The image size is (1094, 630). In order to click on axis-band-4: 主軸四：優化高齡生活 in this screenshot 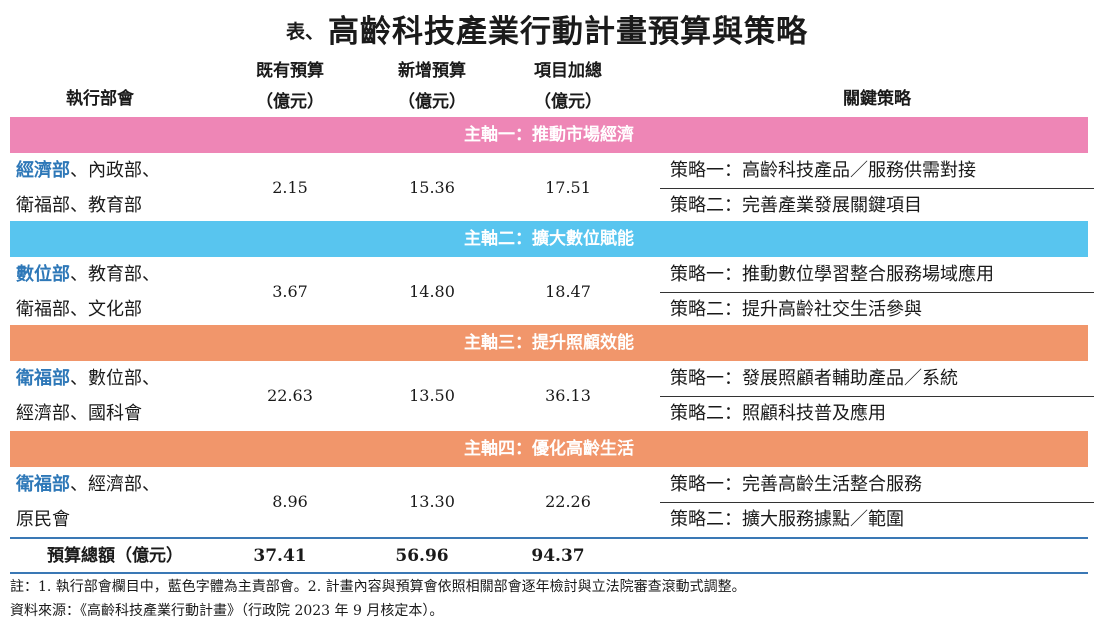, I will do `click(549, 449)`.